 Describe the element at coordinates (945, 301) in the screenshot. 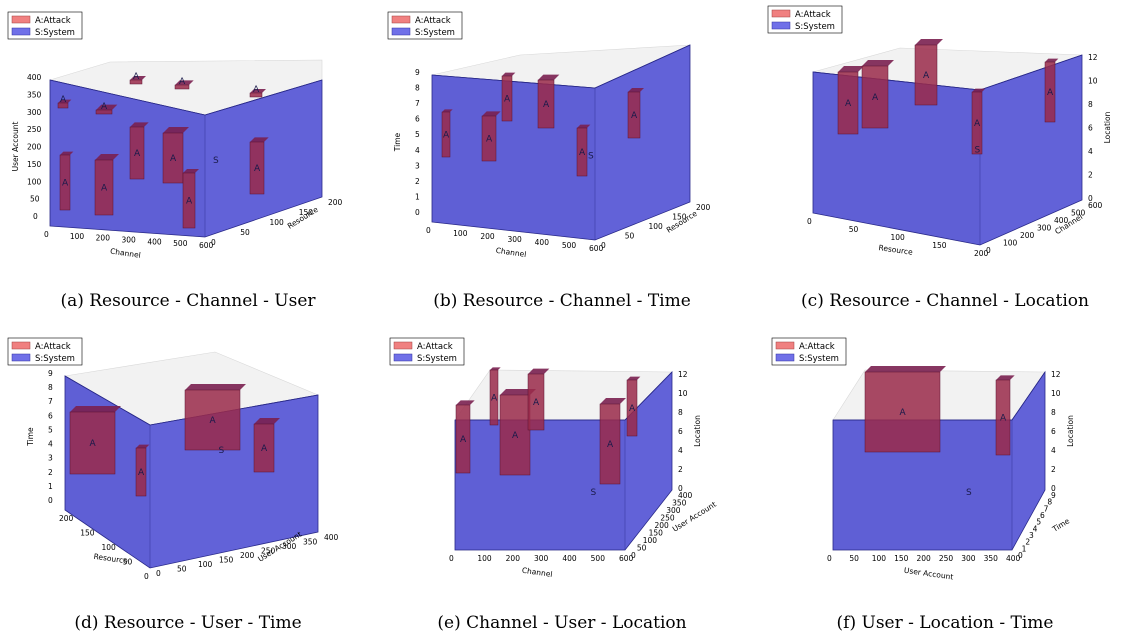

I see `panel-caption: (c) Resource - Channel - Location` at that location.